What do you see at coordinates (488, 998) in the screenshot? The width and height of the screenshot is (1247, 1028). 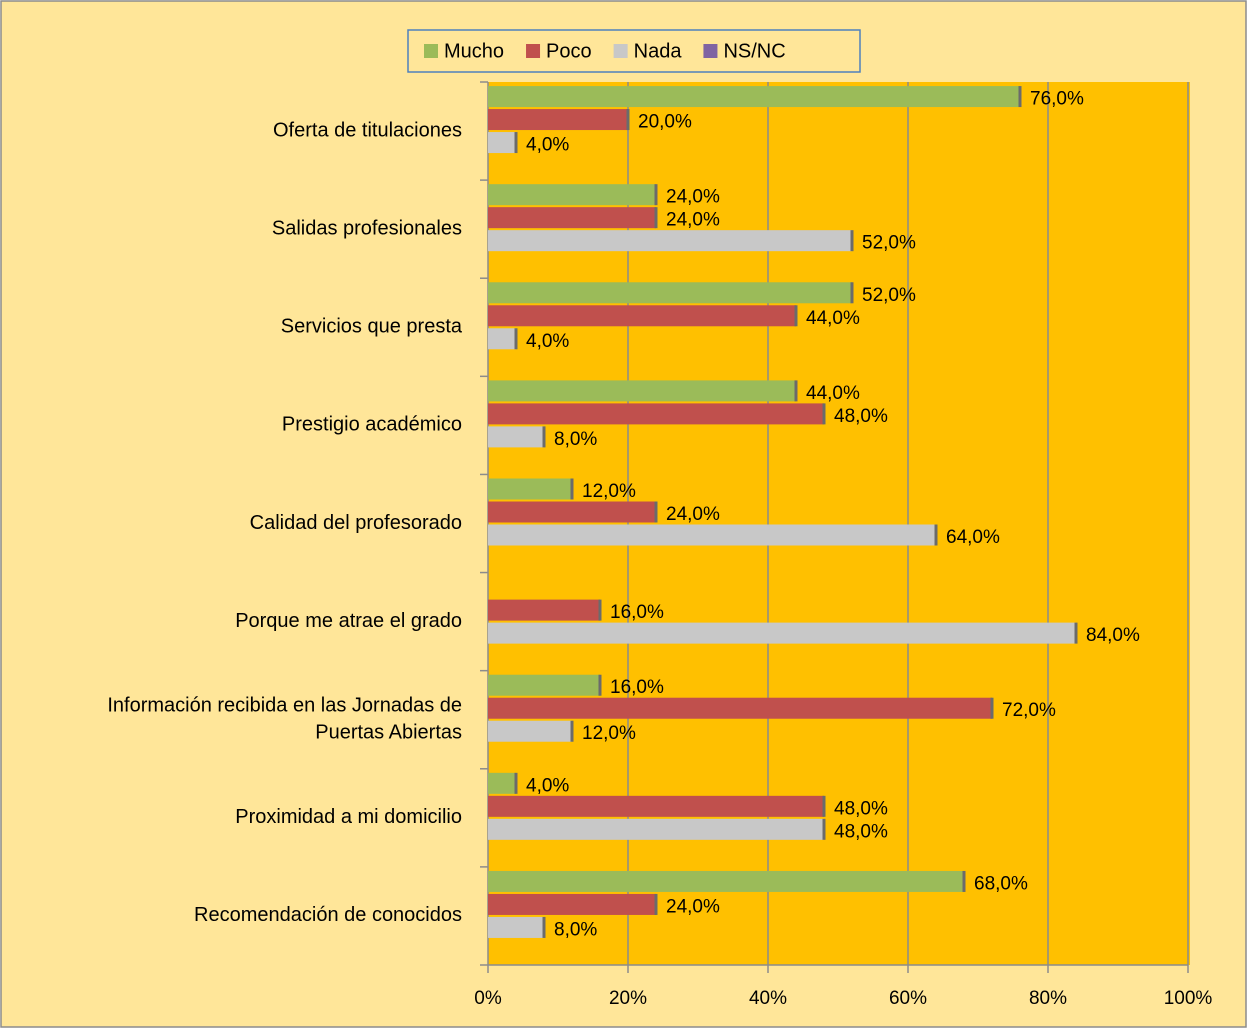 I see `x-tick-label: 0%` at bounding box center [488, 998].